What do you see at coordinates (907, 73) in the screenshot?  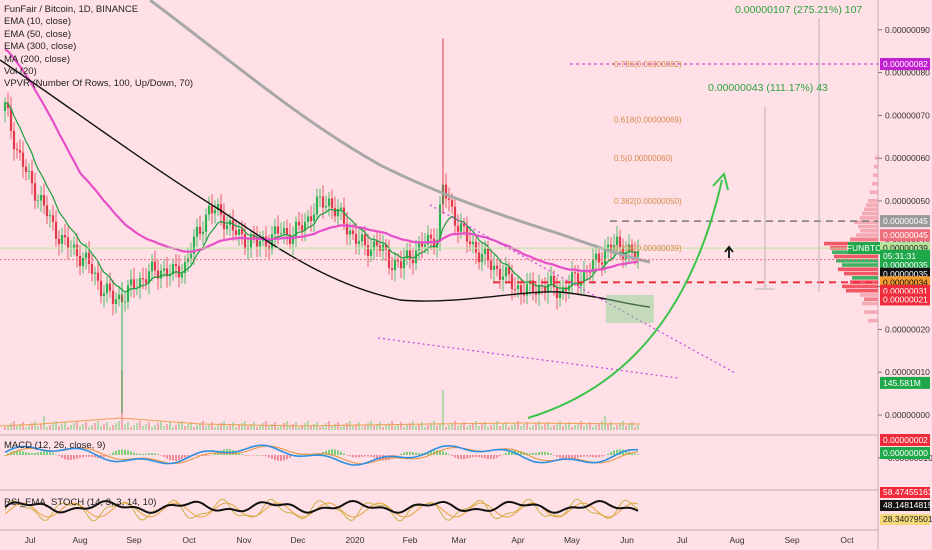 I see `y-tick-label: 0.00000080` at bounding box center [907, 73].